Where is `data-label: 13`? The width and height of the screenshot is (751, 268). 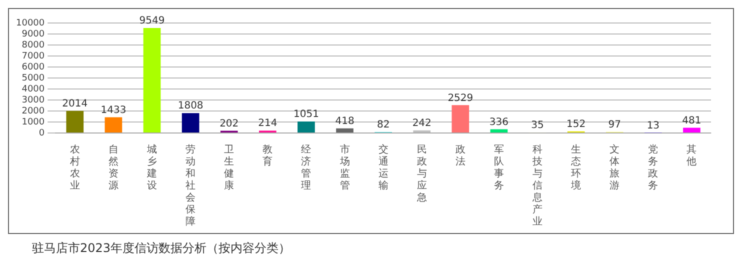 data-label: 13 is located at coordinates (653, 126).